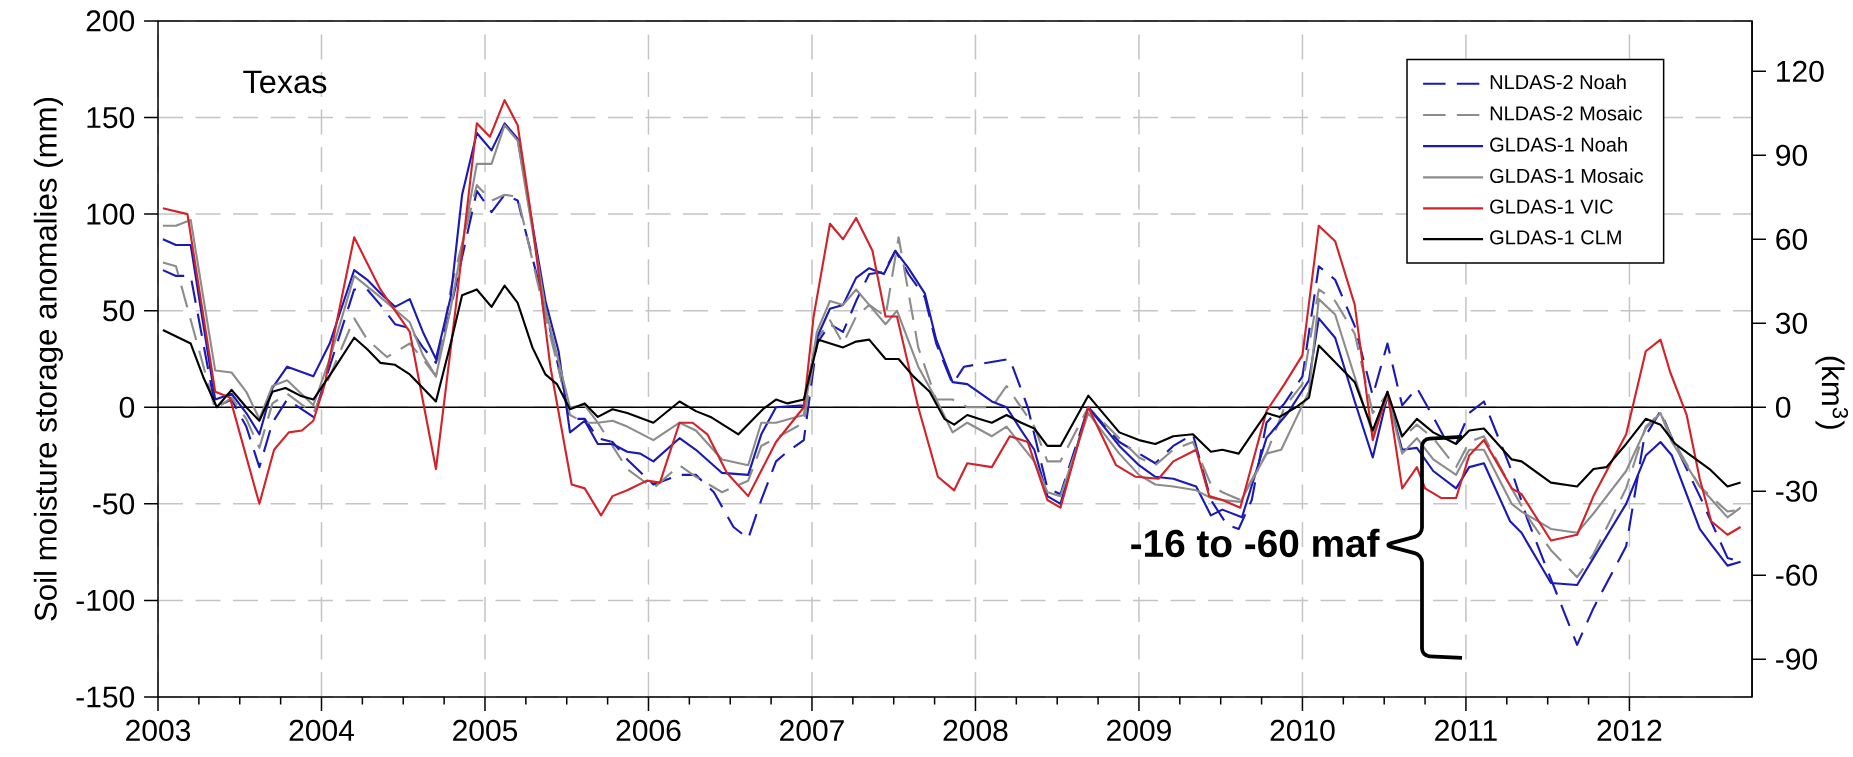  What do you see at coordinates (1796, 659) in the screenshot?
I see `y2-tick-label: -90` at bounding box center [1796, 659].